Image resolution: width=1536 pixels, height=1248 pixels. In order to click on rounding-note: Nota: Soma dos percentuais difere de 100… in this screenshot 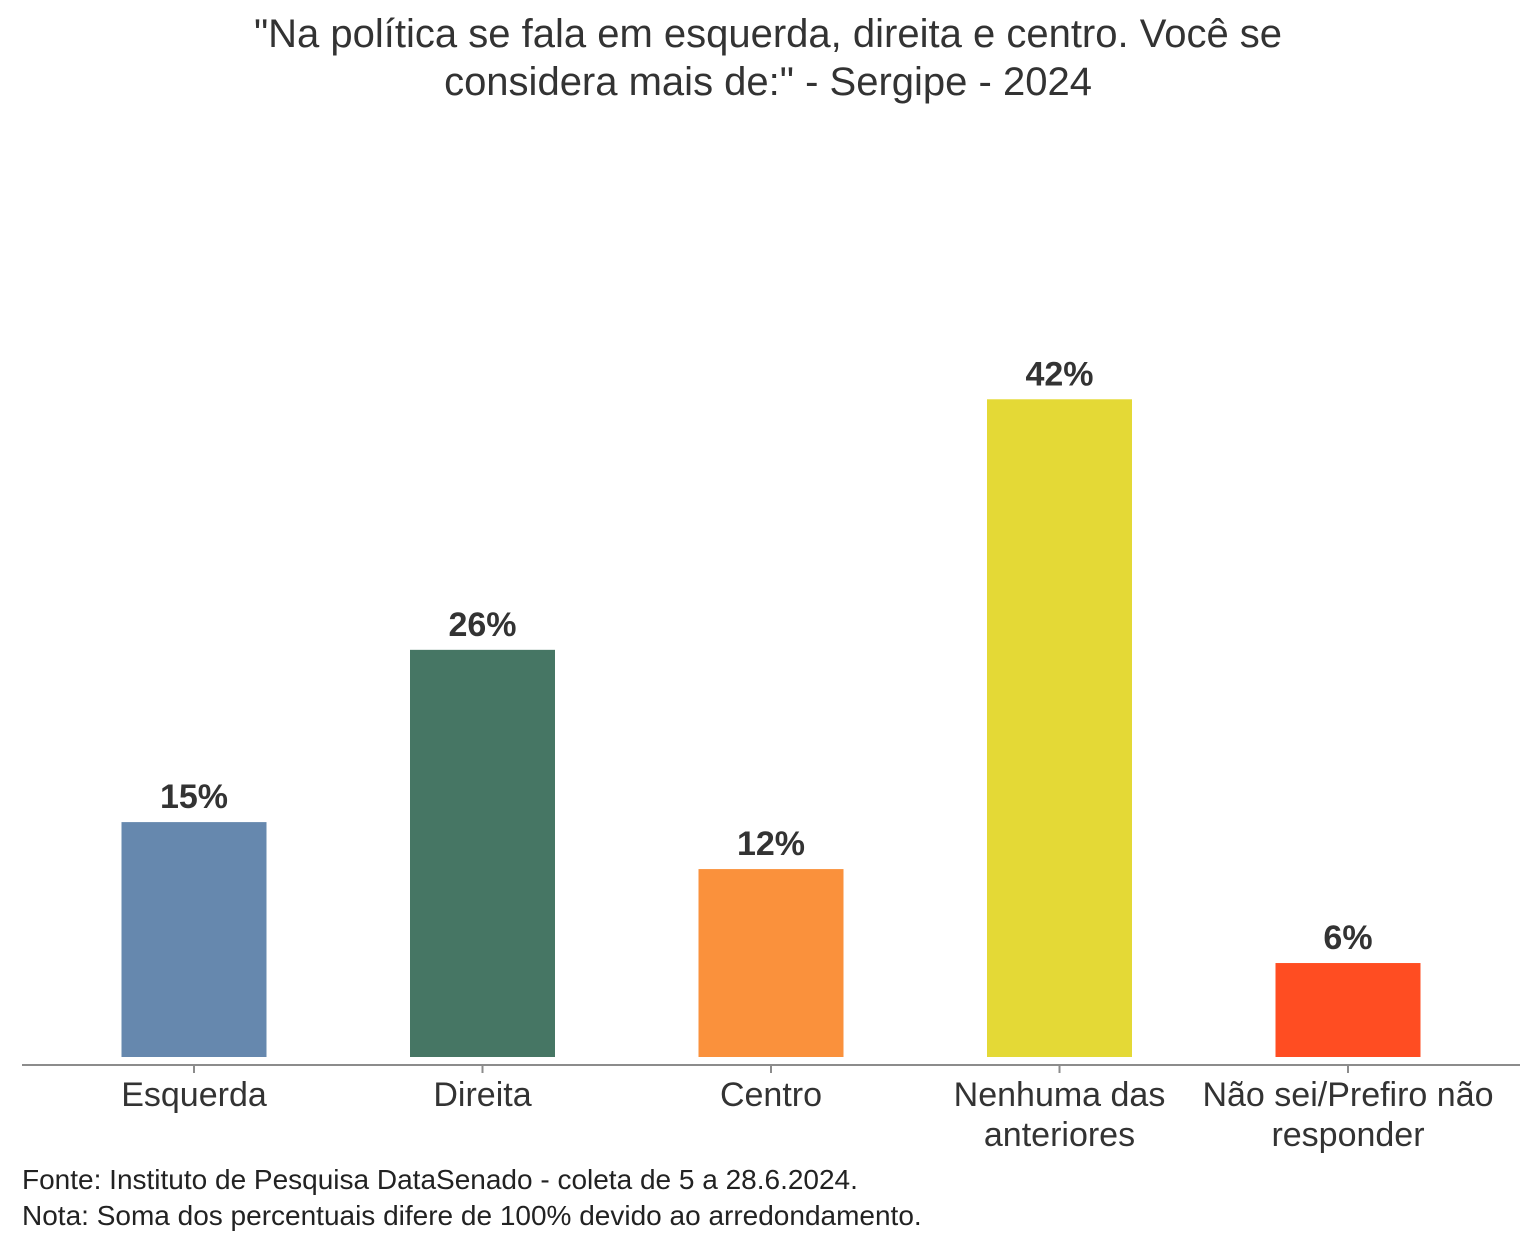, I will do `click(472, 1215)`.